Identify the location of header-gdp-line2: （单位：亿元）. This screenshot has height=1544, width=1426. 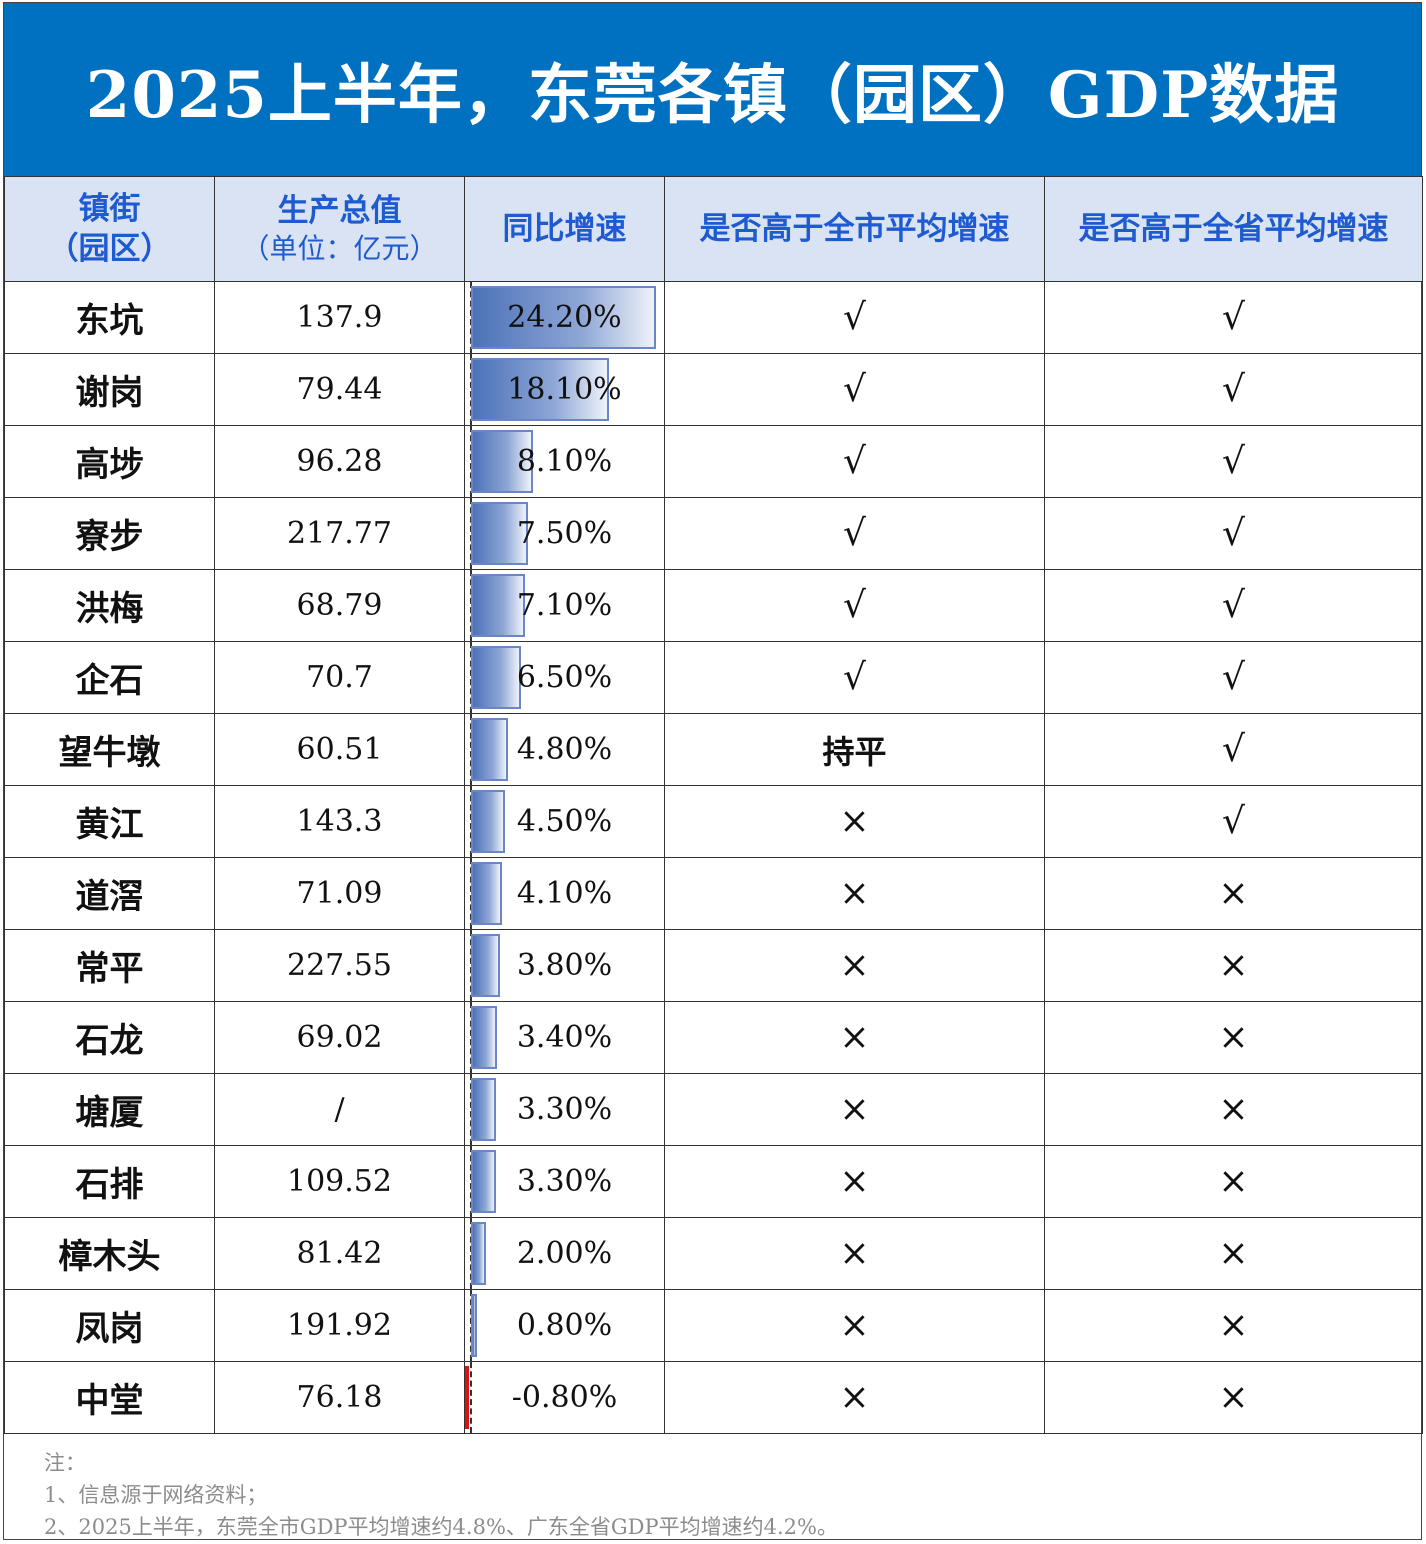
(339, 248).